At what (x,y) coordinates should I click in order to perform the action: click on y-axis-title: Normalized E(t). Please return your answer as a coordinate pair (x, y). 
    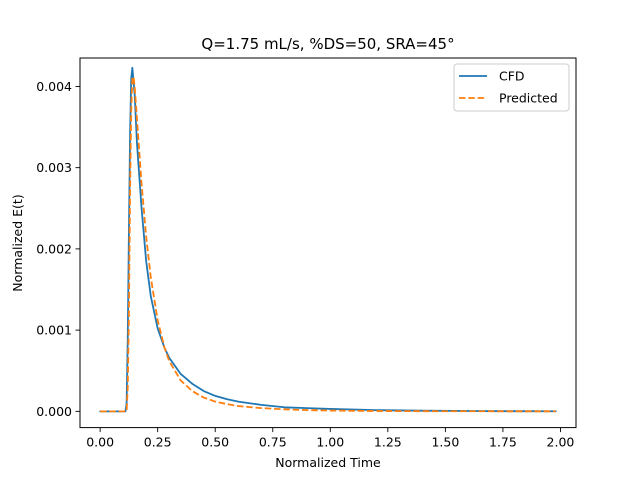
    Looking at the image, I should click on (17, 242).